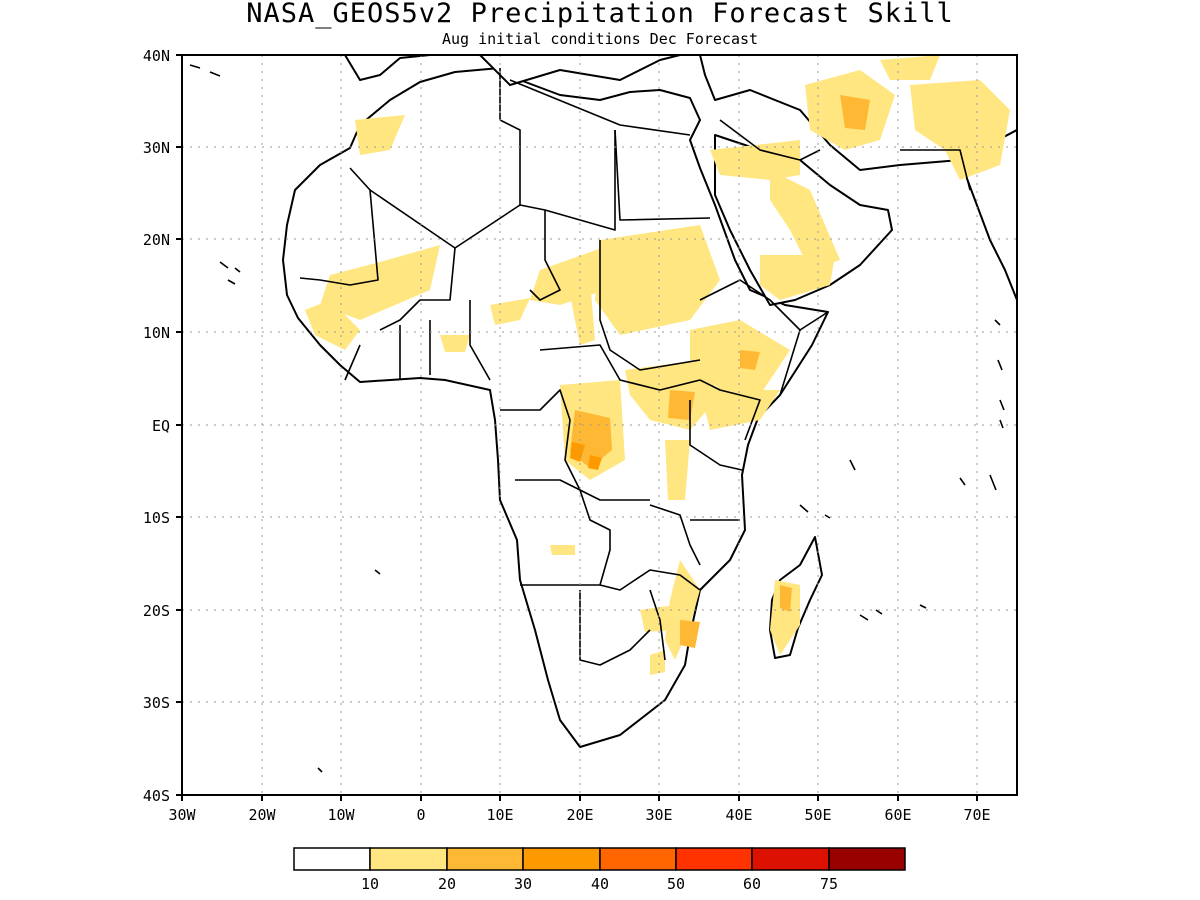  I want to click on lon-tick-label: 50E, so click(817, 815).